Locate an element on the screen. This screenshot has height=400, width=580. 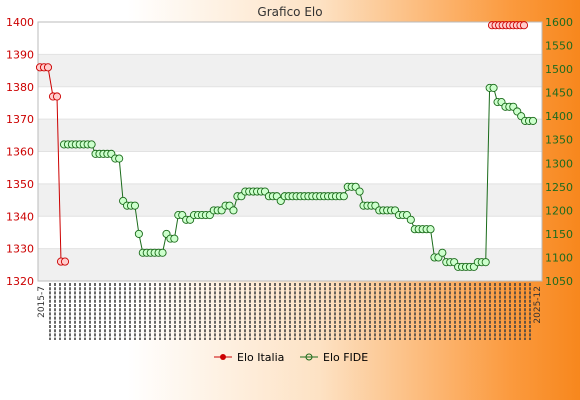
right-tick-label: 1500 is located at coordinates (559, 69).